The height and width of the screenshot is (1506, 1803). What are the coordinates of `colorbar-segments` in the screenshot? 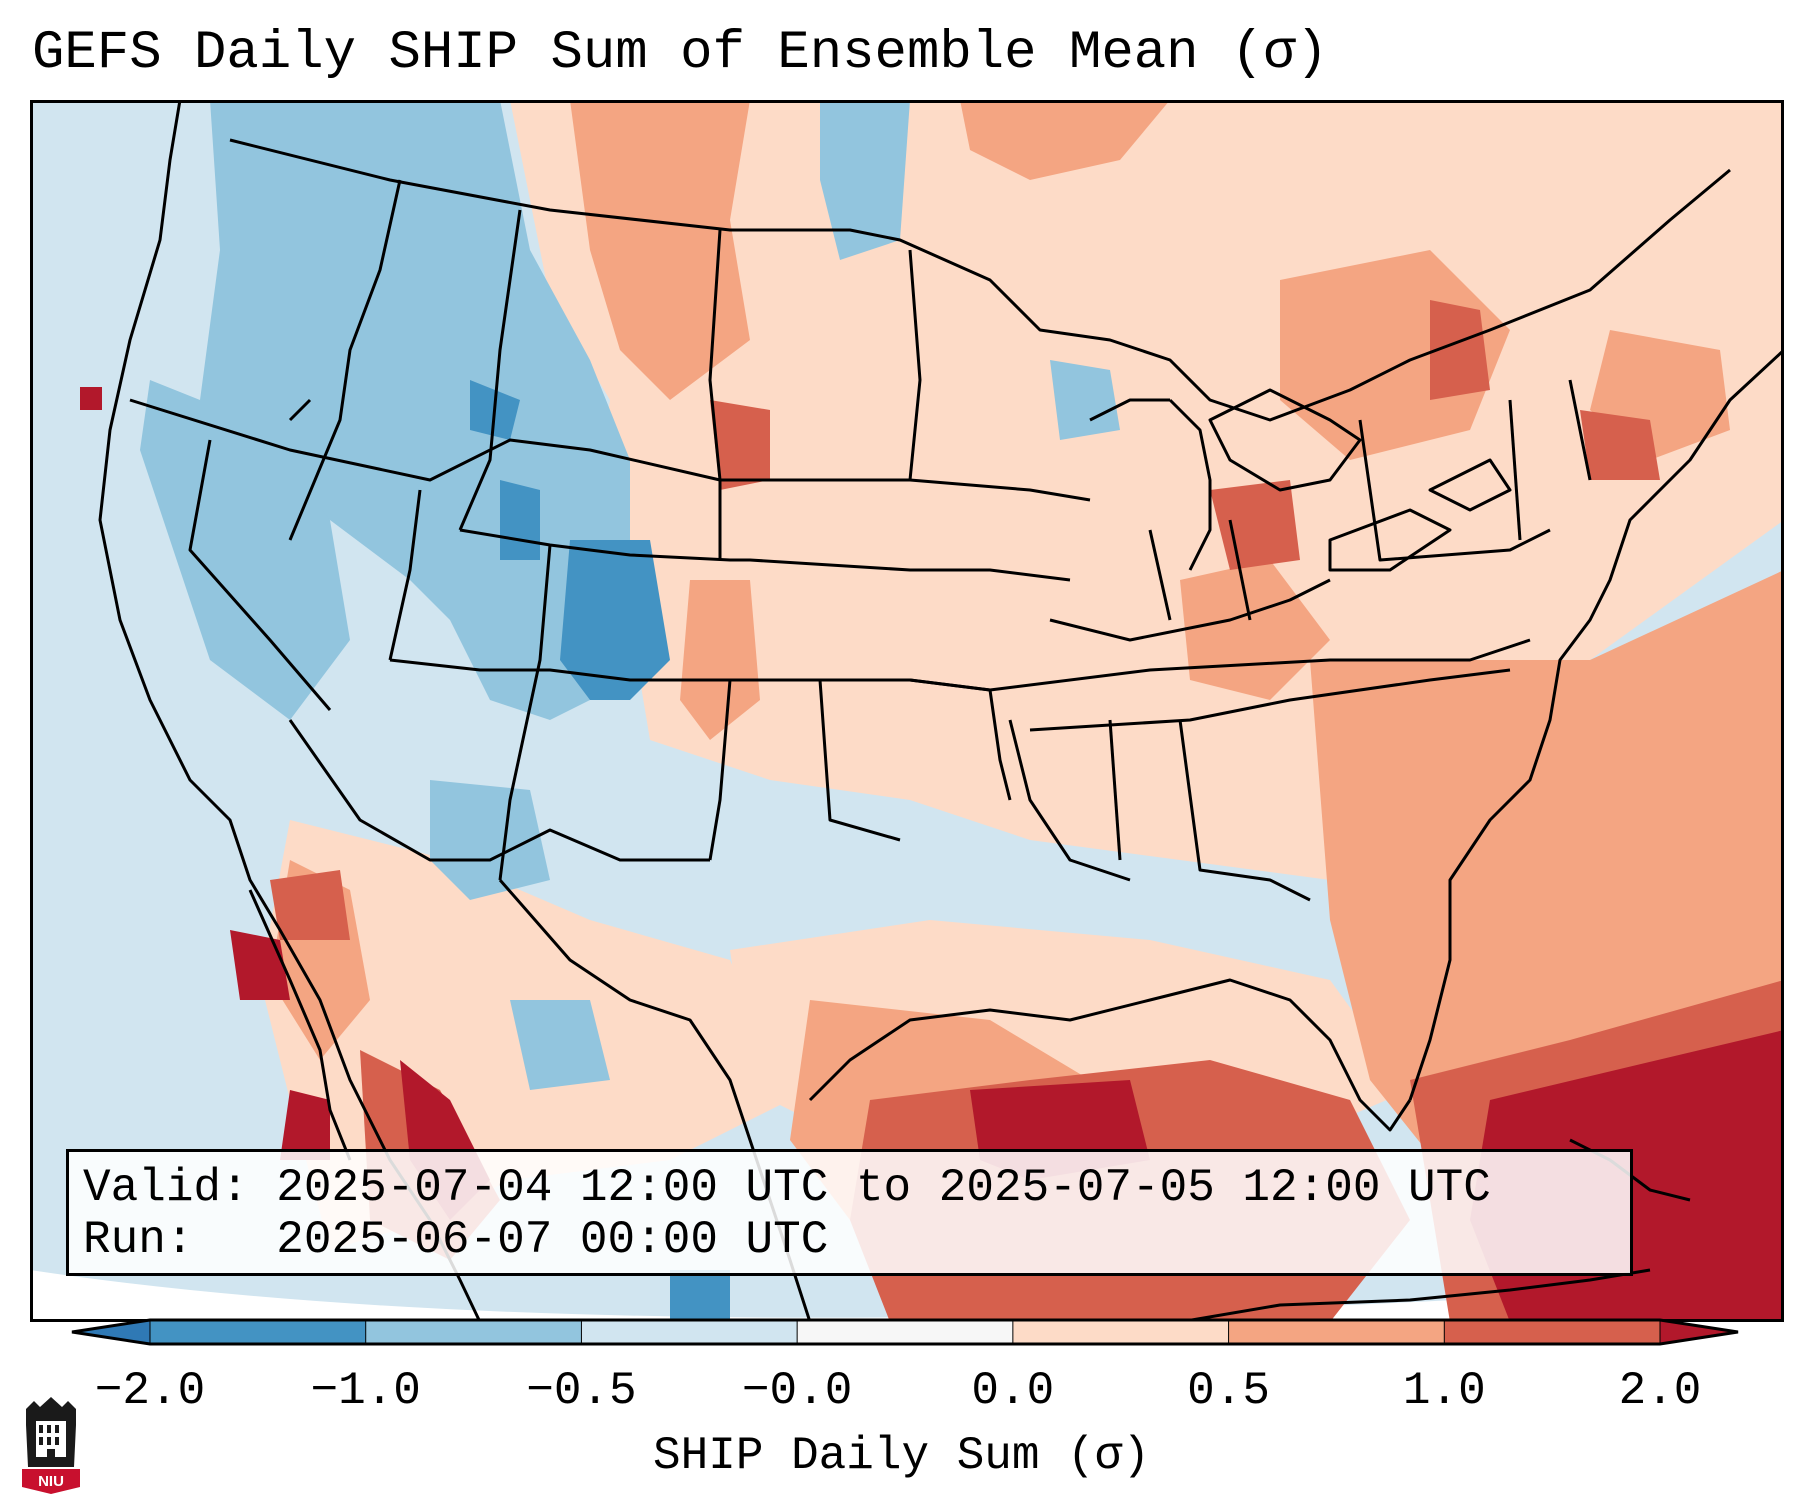 It's located at (905, 1332).